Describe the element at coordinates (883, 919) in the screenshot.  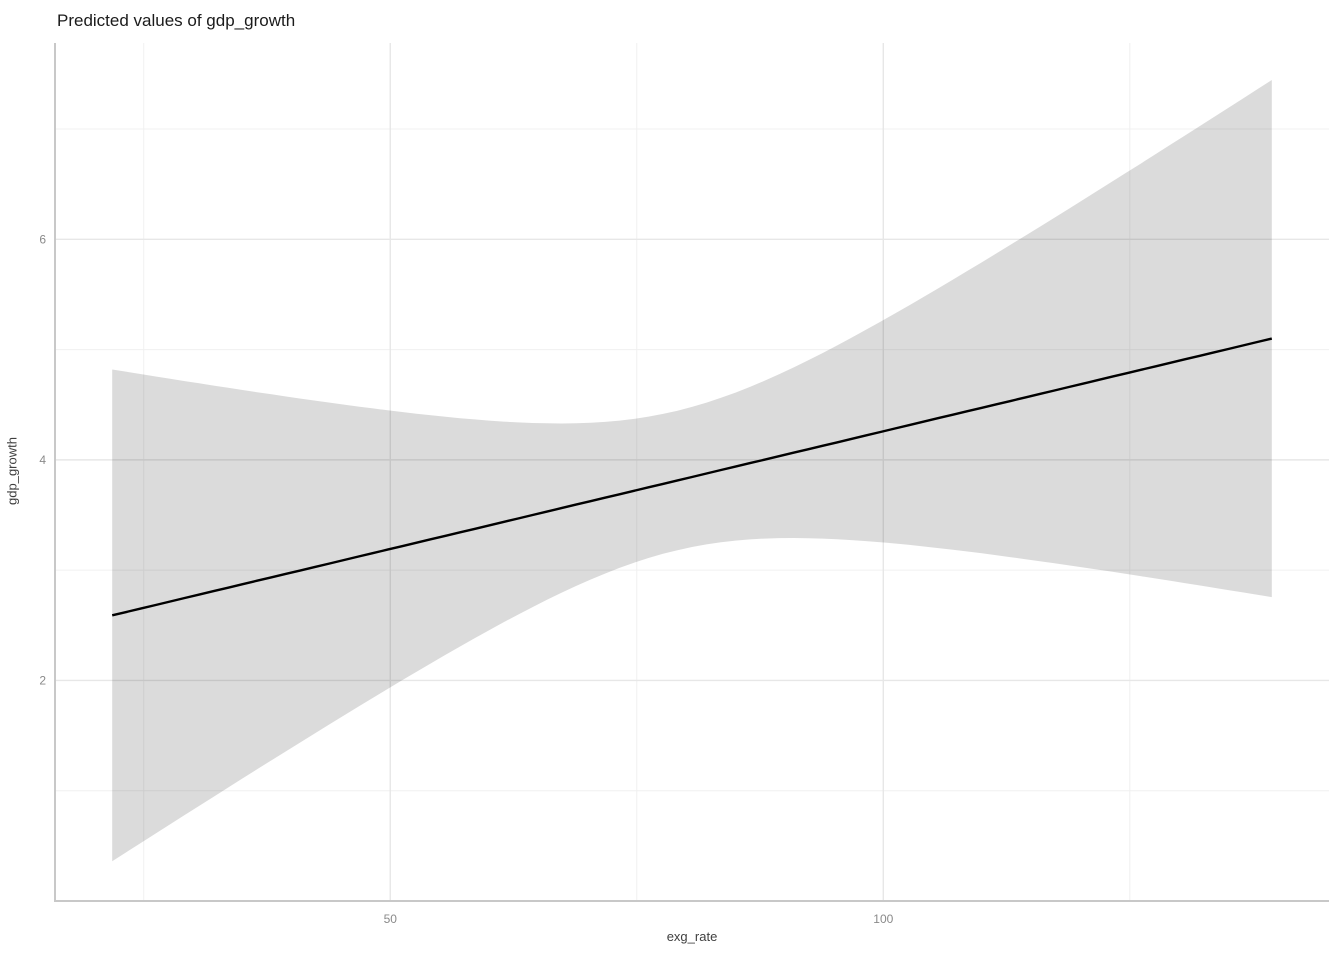
I see `x-tick-label: 100` at that location.